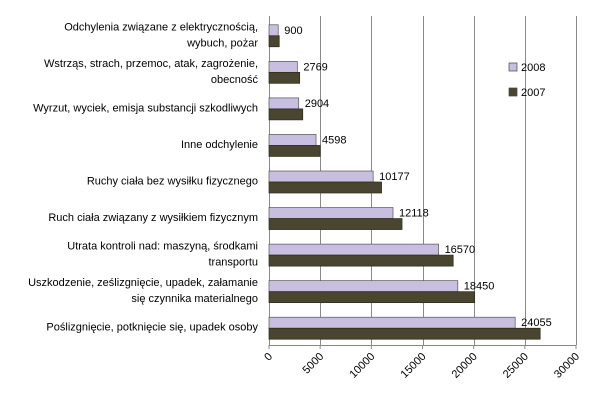 The width and height of the screenshot is (598, 416). Describe the element at coordinates (567, 366) in the screenshot. I see `x-tick-label: 30000` at that location.